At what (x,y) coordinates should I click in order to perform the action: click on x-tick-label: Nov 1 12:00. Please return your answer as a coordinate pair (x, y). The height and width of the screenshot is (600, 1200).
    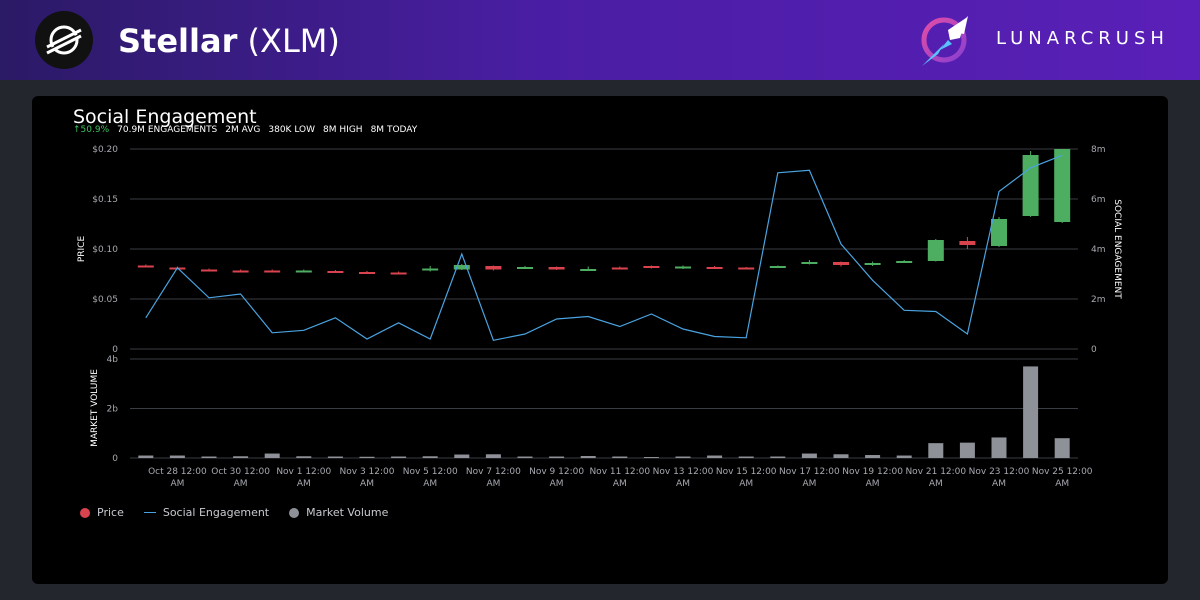
    Looking at the image, I should click on (303, 472).